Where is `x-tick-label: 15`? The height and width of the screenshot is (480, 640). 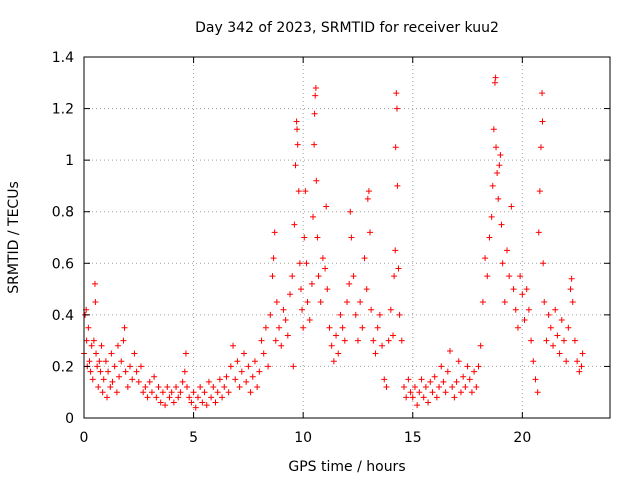 x-tick-label: 15 is located at coordinates (413, 438).